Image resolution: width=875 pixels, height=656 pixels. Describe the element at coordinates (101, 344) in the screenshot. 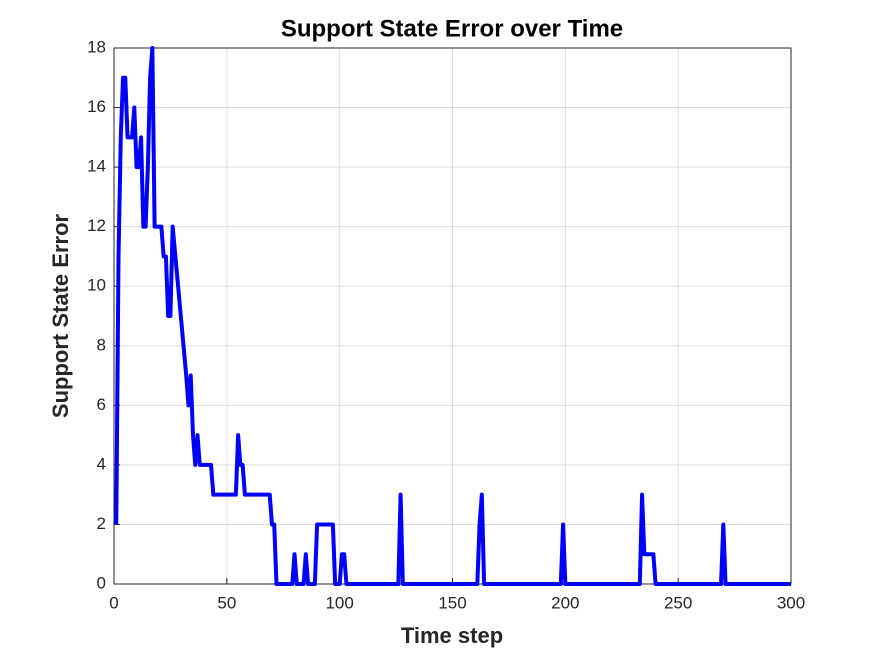

I see `y-tick-label: 8` at that location.